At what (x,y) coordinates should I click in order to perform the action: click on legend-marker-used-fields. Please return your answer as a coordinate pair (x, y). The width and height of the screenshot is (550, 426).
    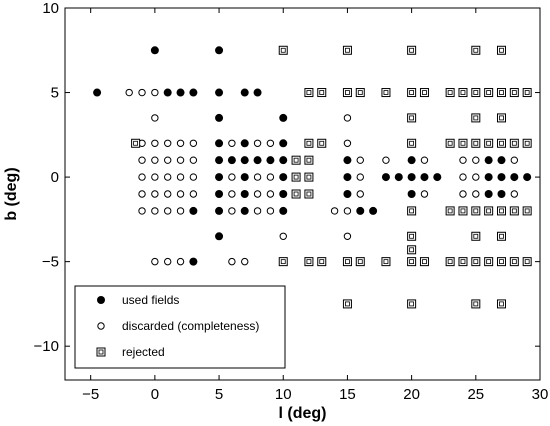
    Looking at the image, I should click on (101, 300).